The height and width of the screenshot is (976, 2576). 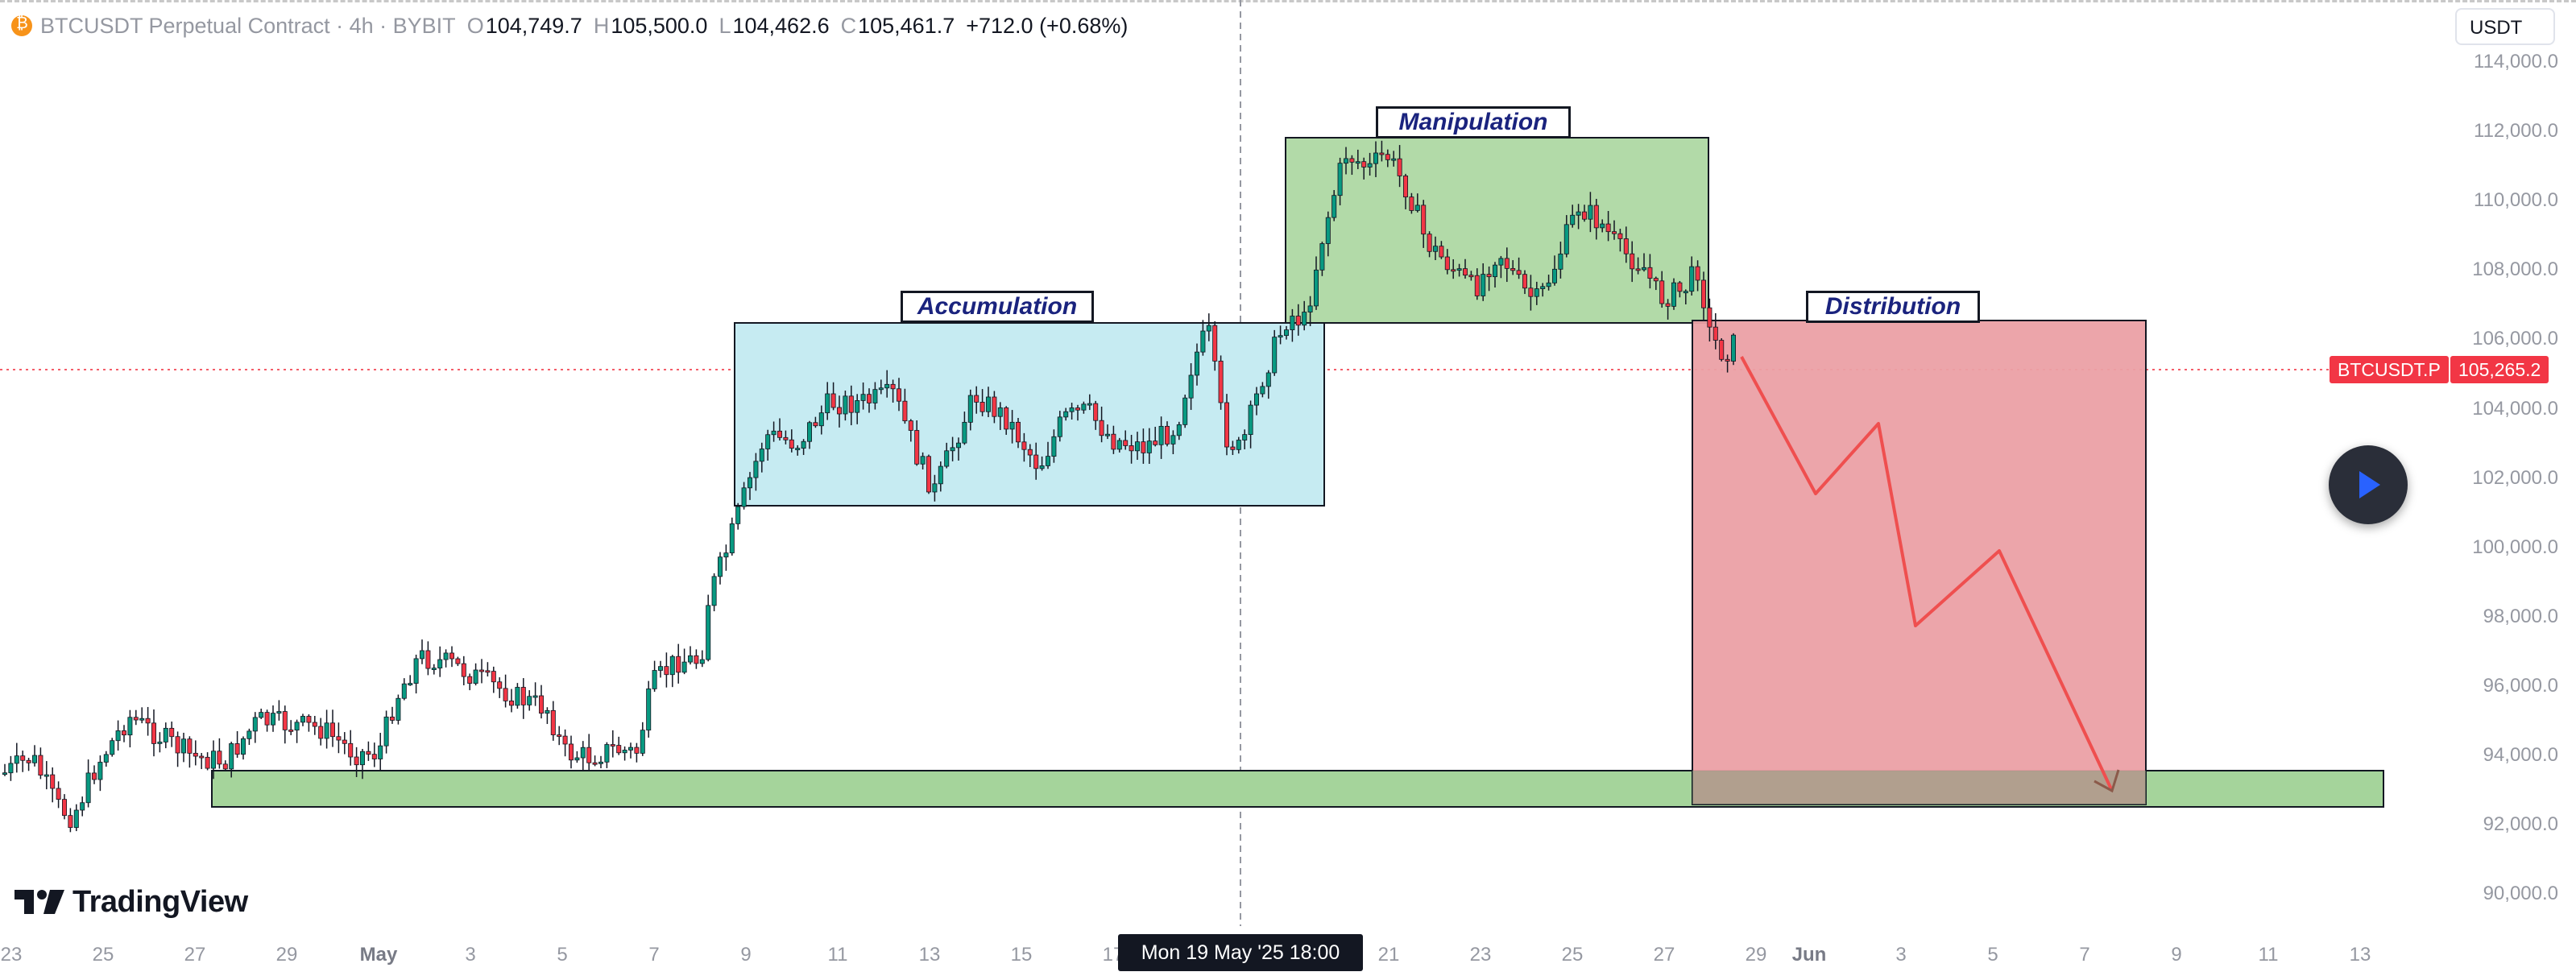 I want to click on replay-button, so click(x=2368, y=484).